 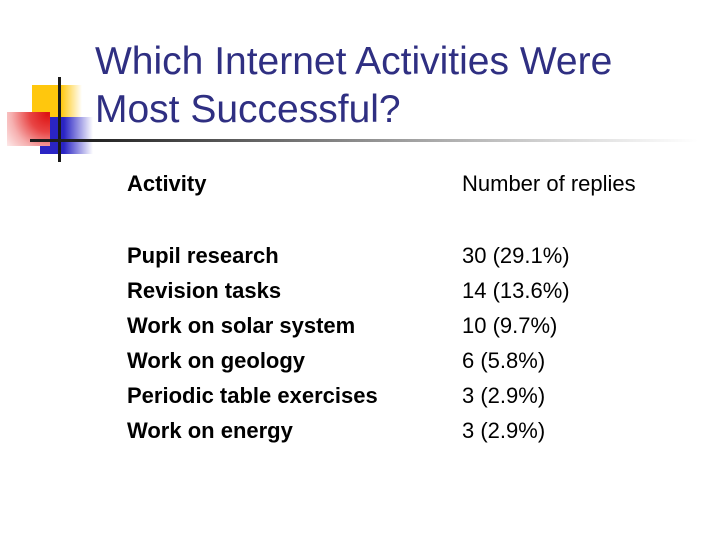 I want to click on activity-cell: Work on geology, so click(x=216, y=360).